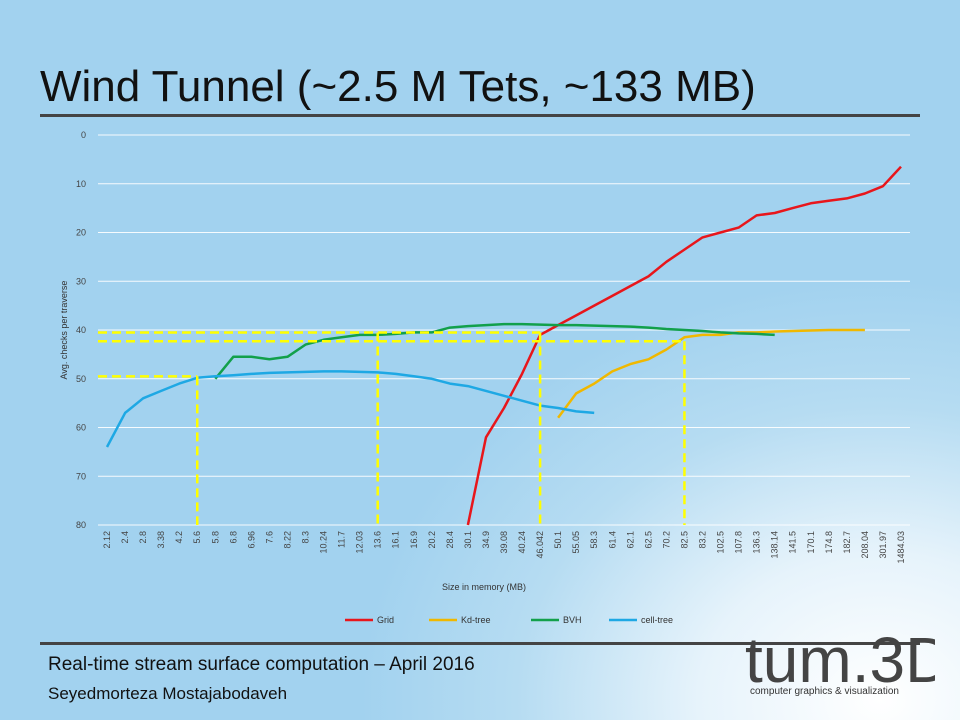 This screenshot has height=720, width=960. Describe the element at coordinates (450, 540) in the screenshot. I see `x-tick-label: 28.4` at that location.